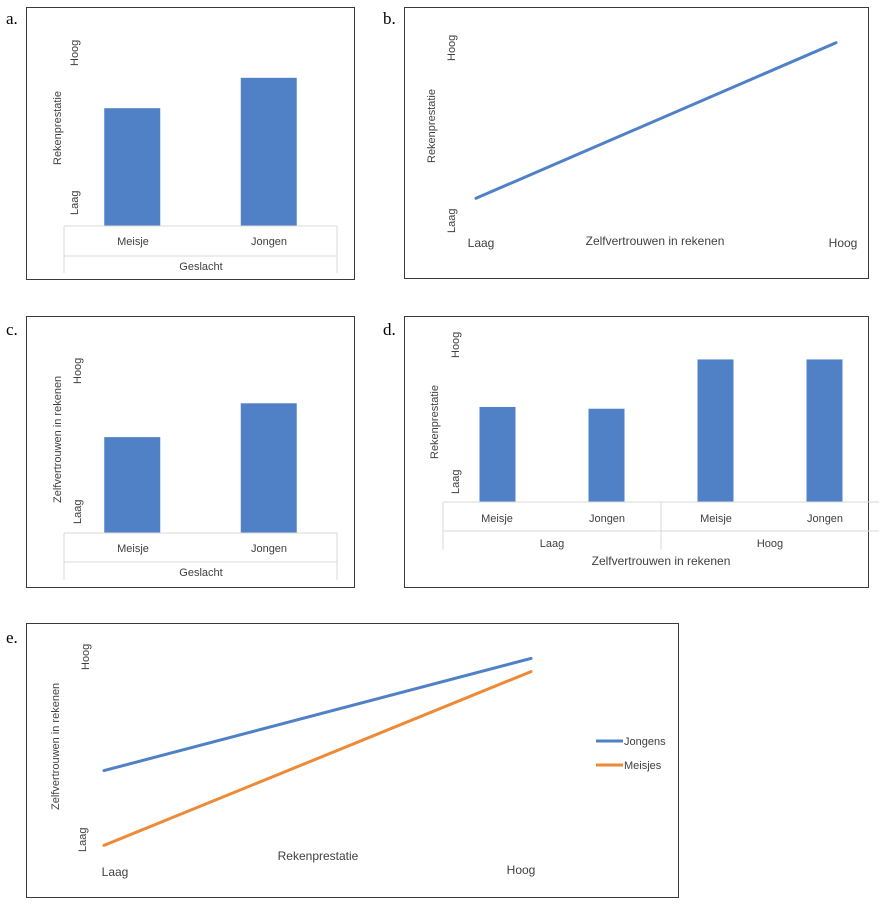  I want to click on chart-panel-a, so click(190, 143).